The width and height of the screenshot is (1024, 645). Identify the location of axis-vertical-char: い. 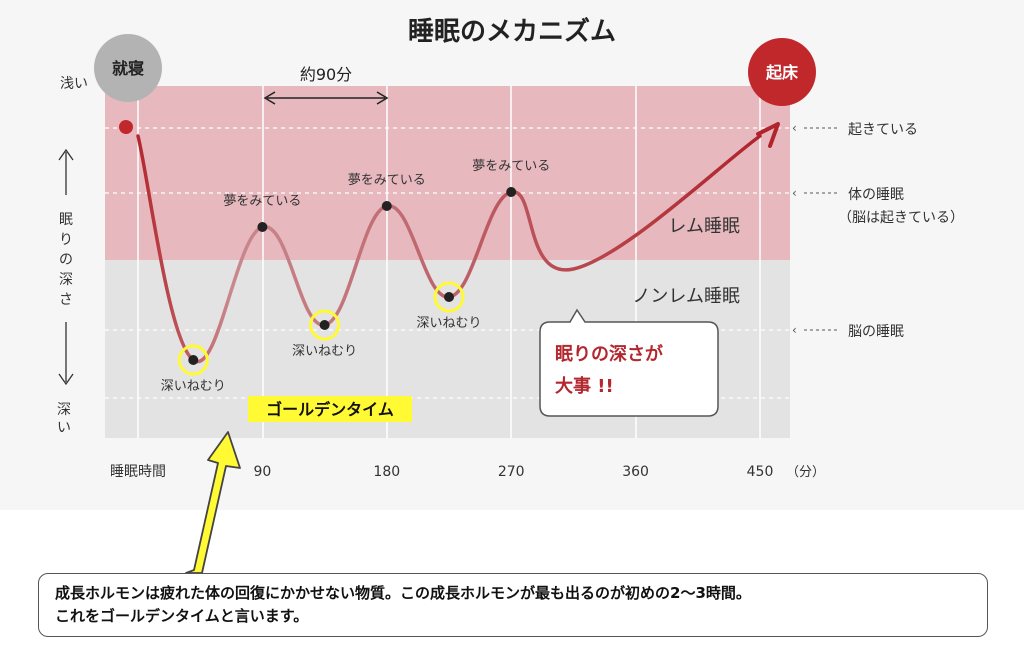
(64, 428).